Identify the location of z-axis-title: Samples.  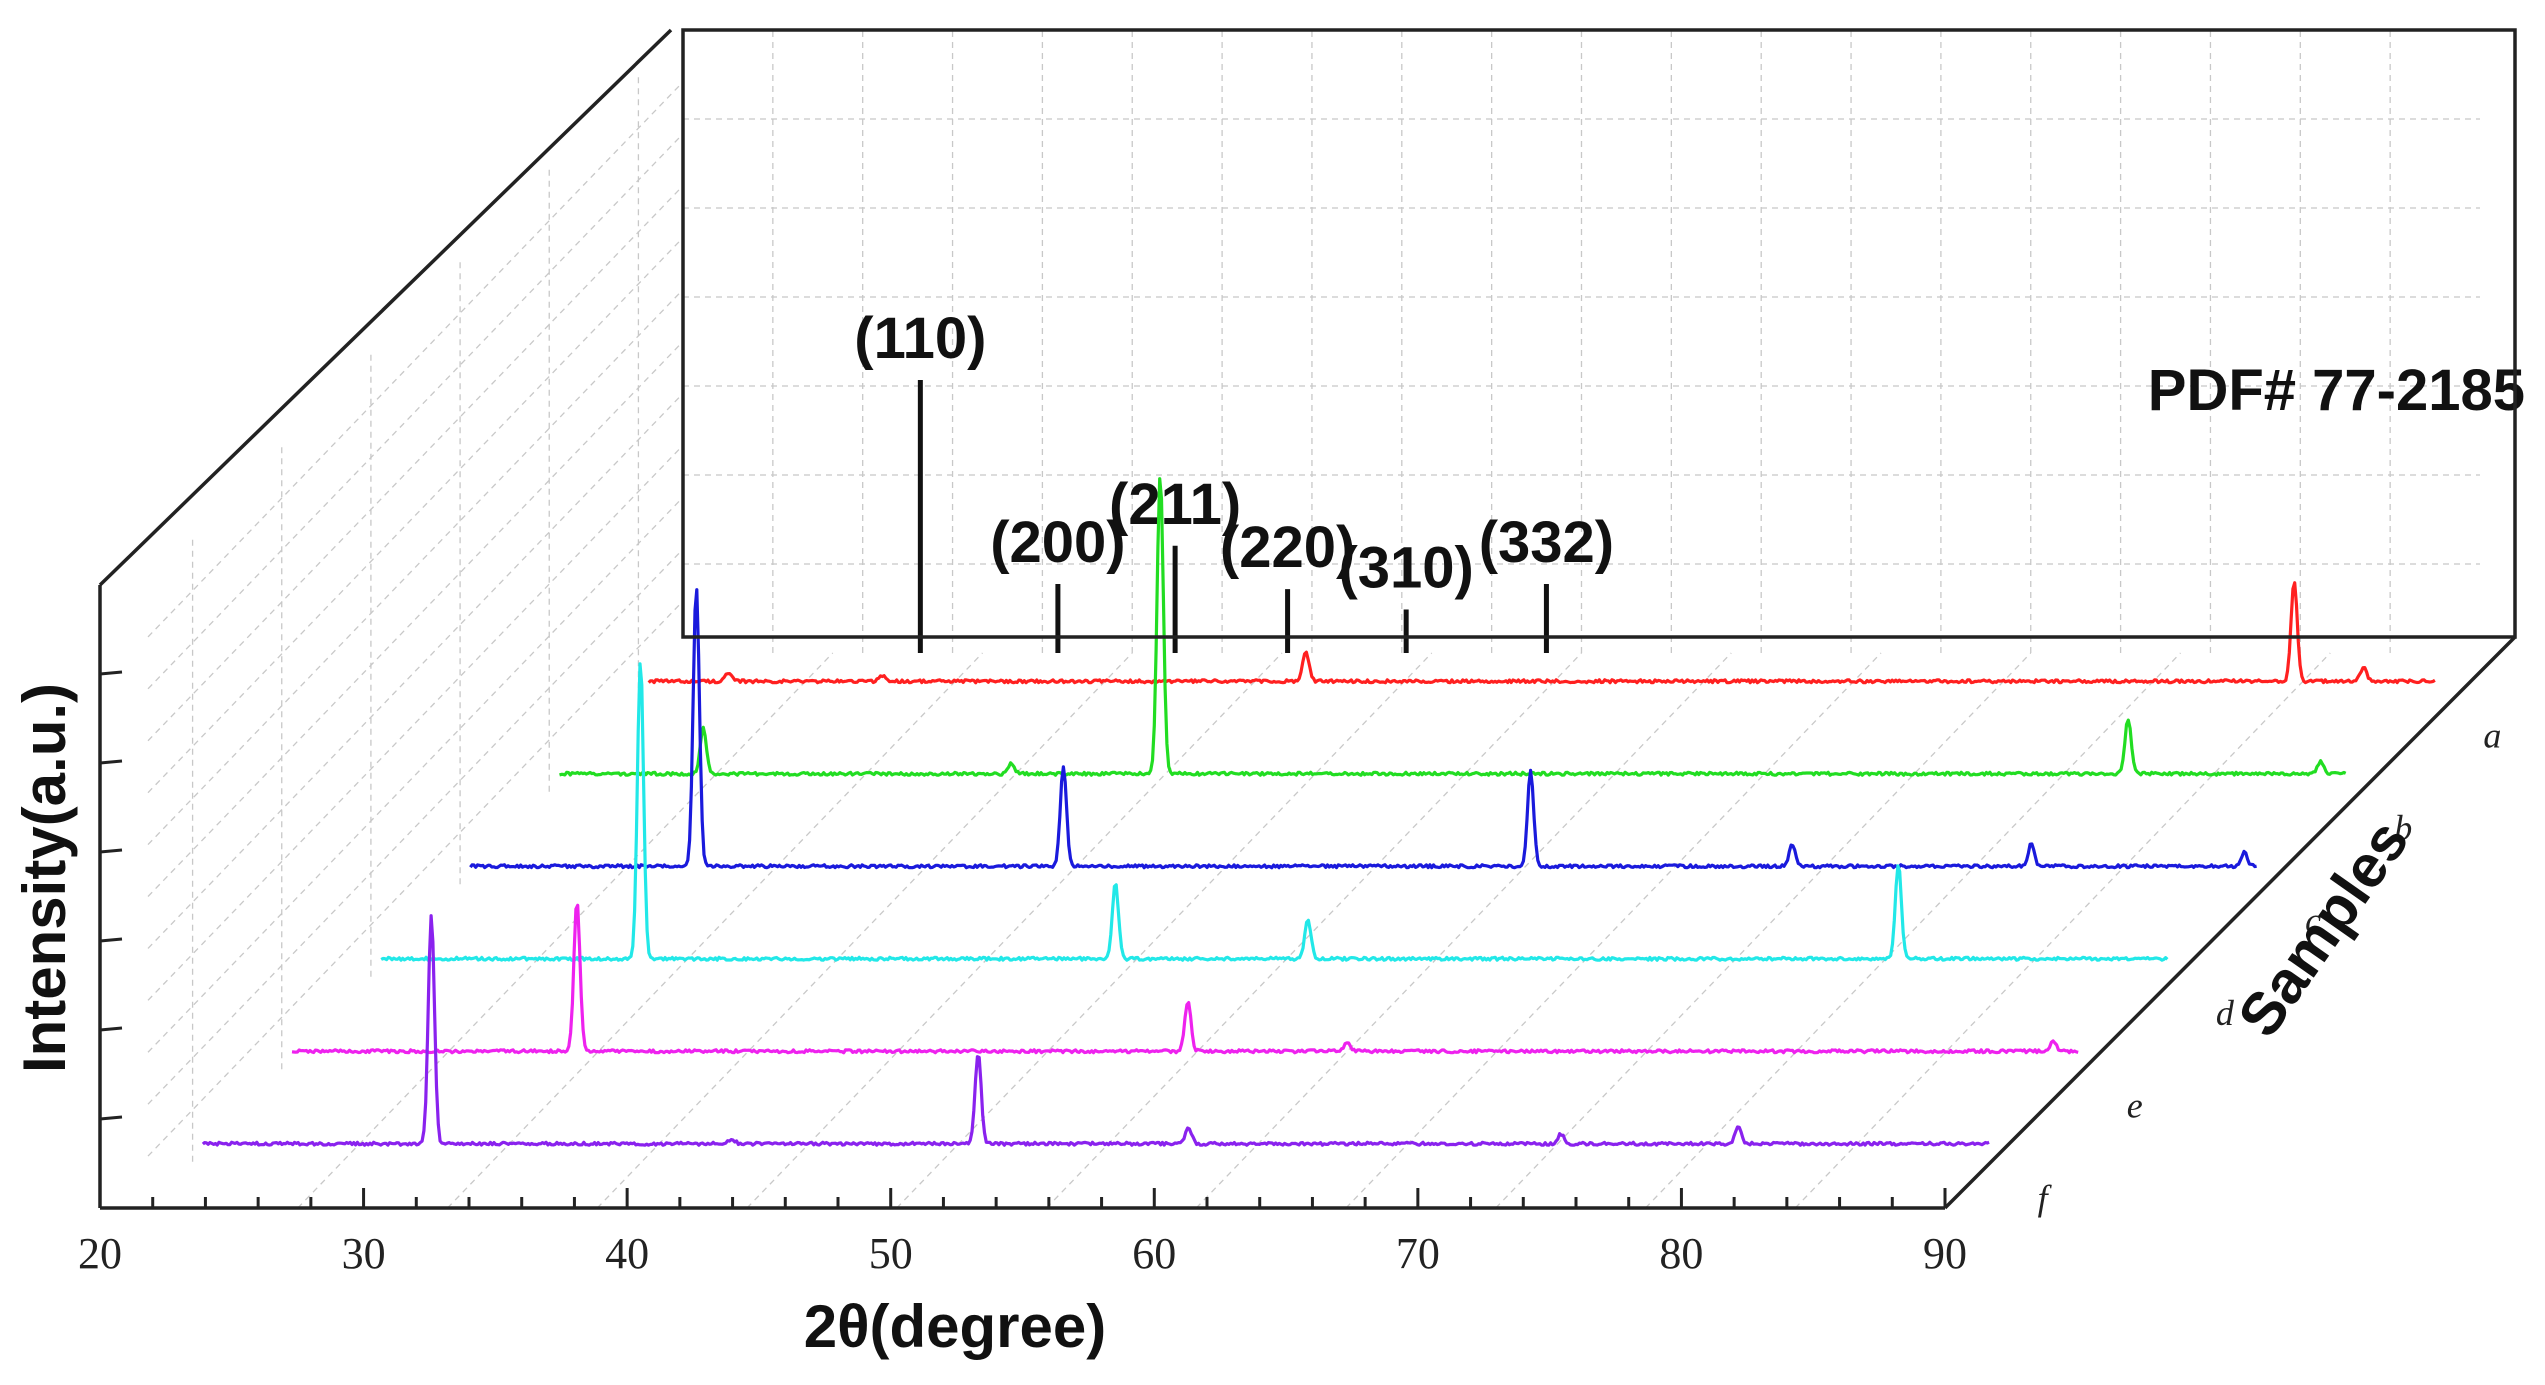
(2323, 928).